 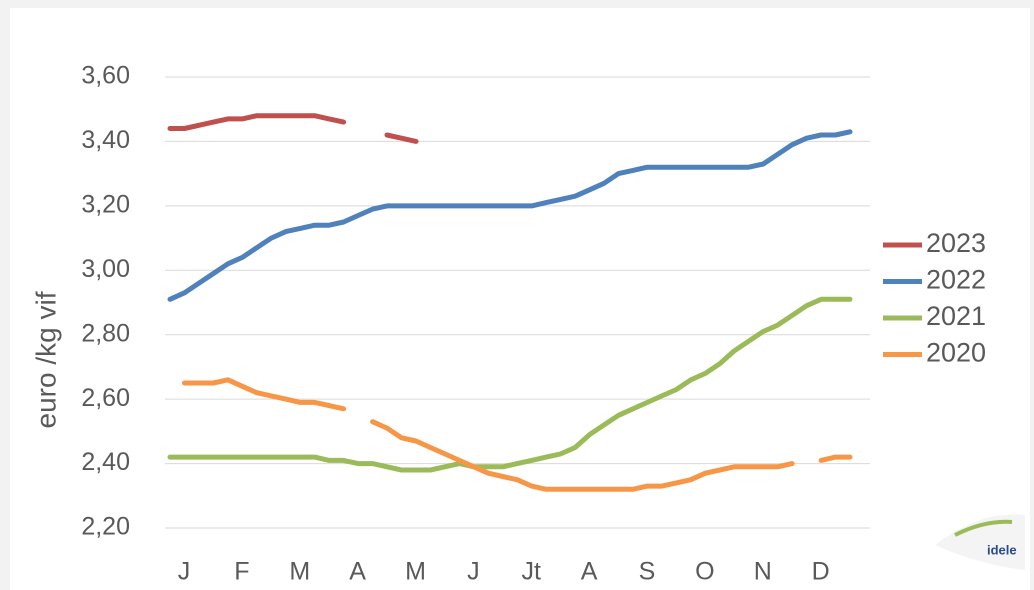 I want to click on y-tick-label: 3,20, so click(x=105, y=204).